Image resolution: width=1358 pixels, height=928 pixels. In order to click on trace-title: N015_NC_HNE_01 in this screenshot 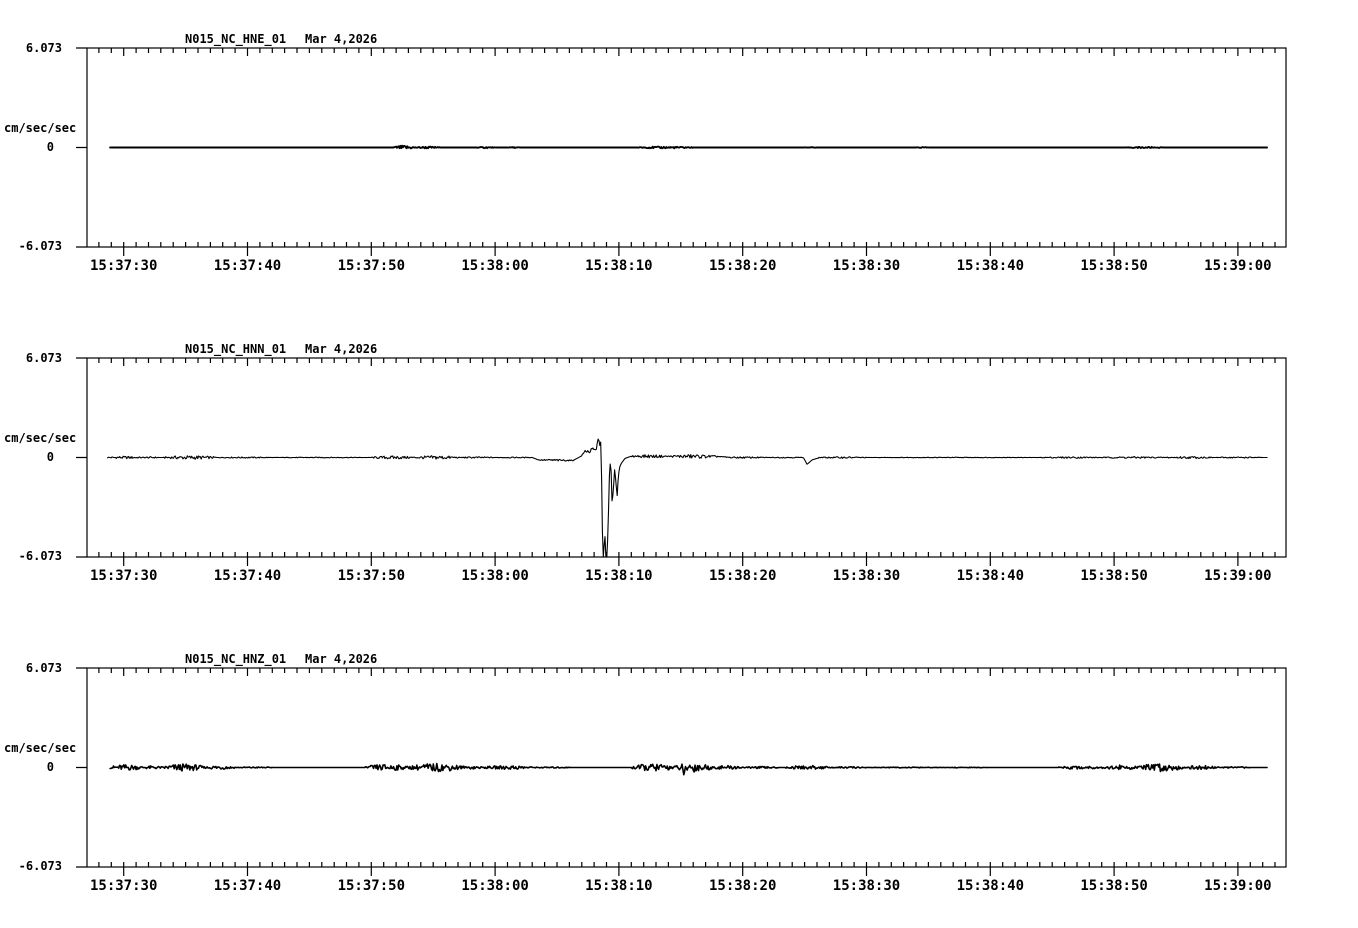, I will do `click(236, 39)`.